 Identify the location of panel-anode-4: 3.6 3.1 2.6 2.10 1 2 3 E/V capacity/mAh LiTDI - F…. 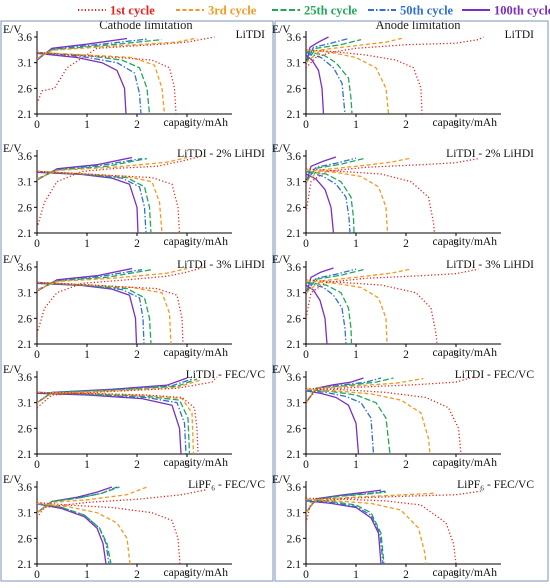
(403, 417).